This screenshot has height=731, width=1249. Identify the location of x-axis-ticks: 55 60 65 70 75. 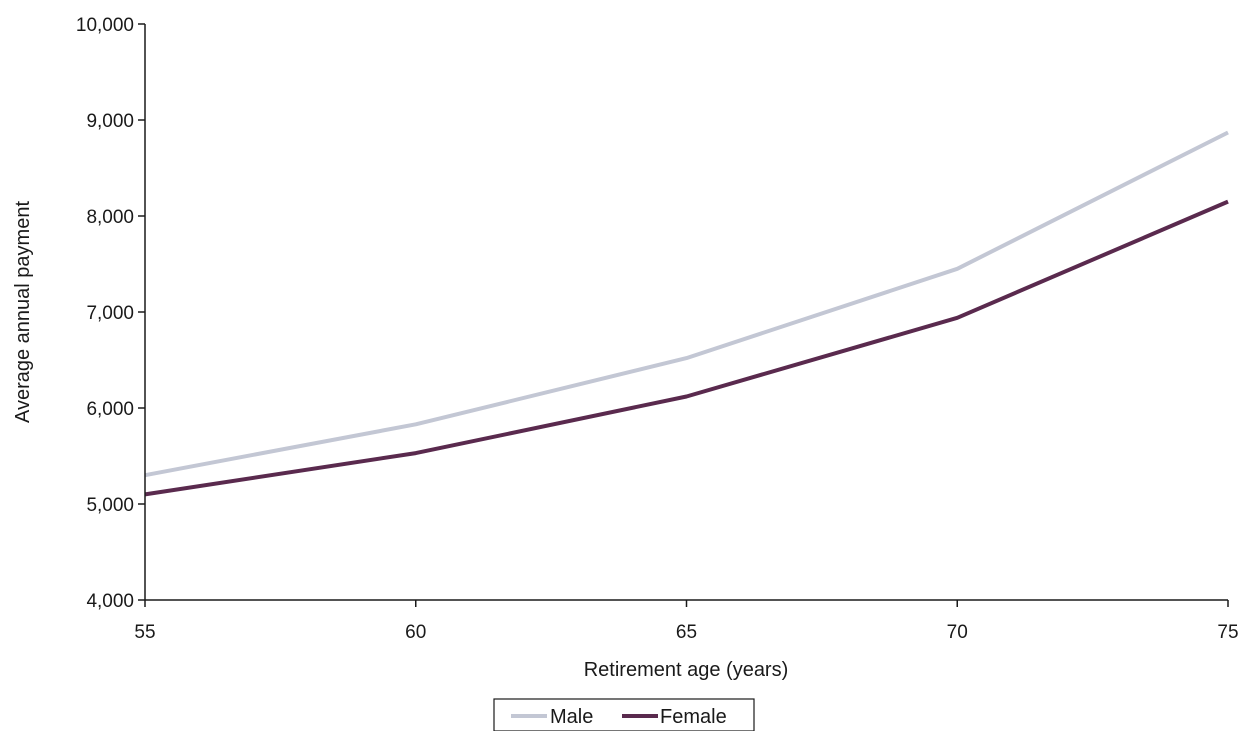
(686, 621).